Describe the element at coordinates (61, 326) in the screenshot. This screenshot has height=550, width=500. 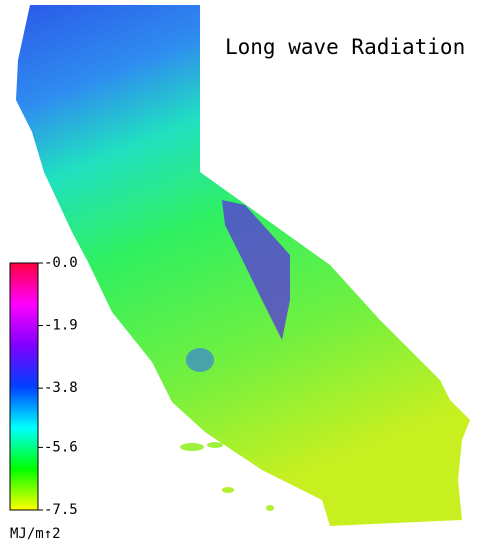
I see `colorbar-tick-label: -1.9` at that location.